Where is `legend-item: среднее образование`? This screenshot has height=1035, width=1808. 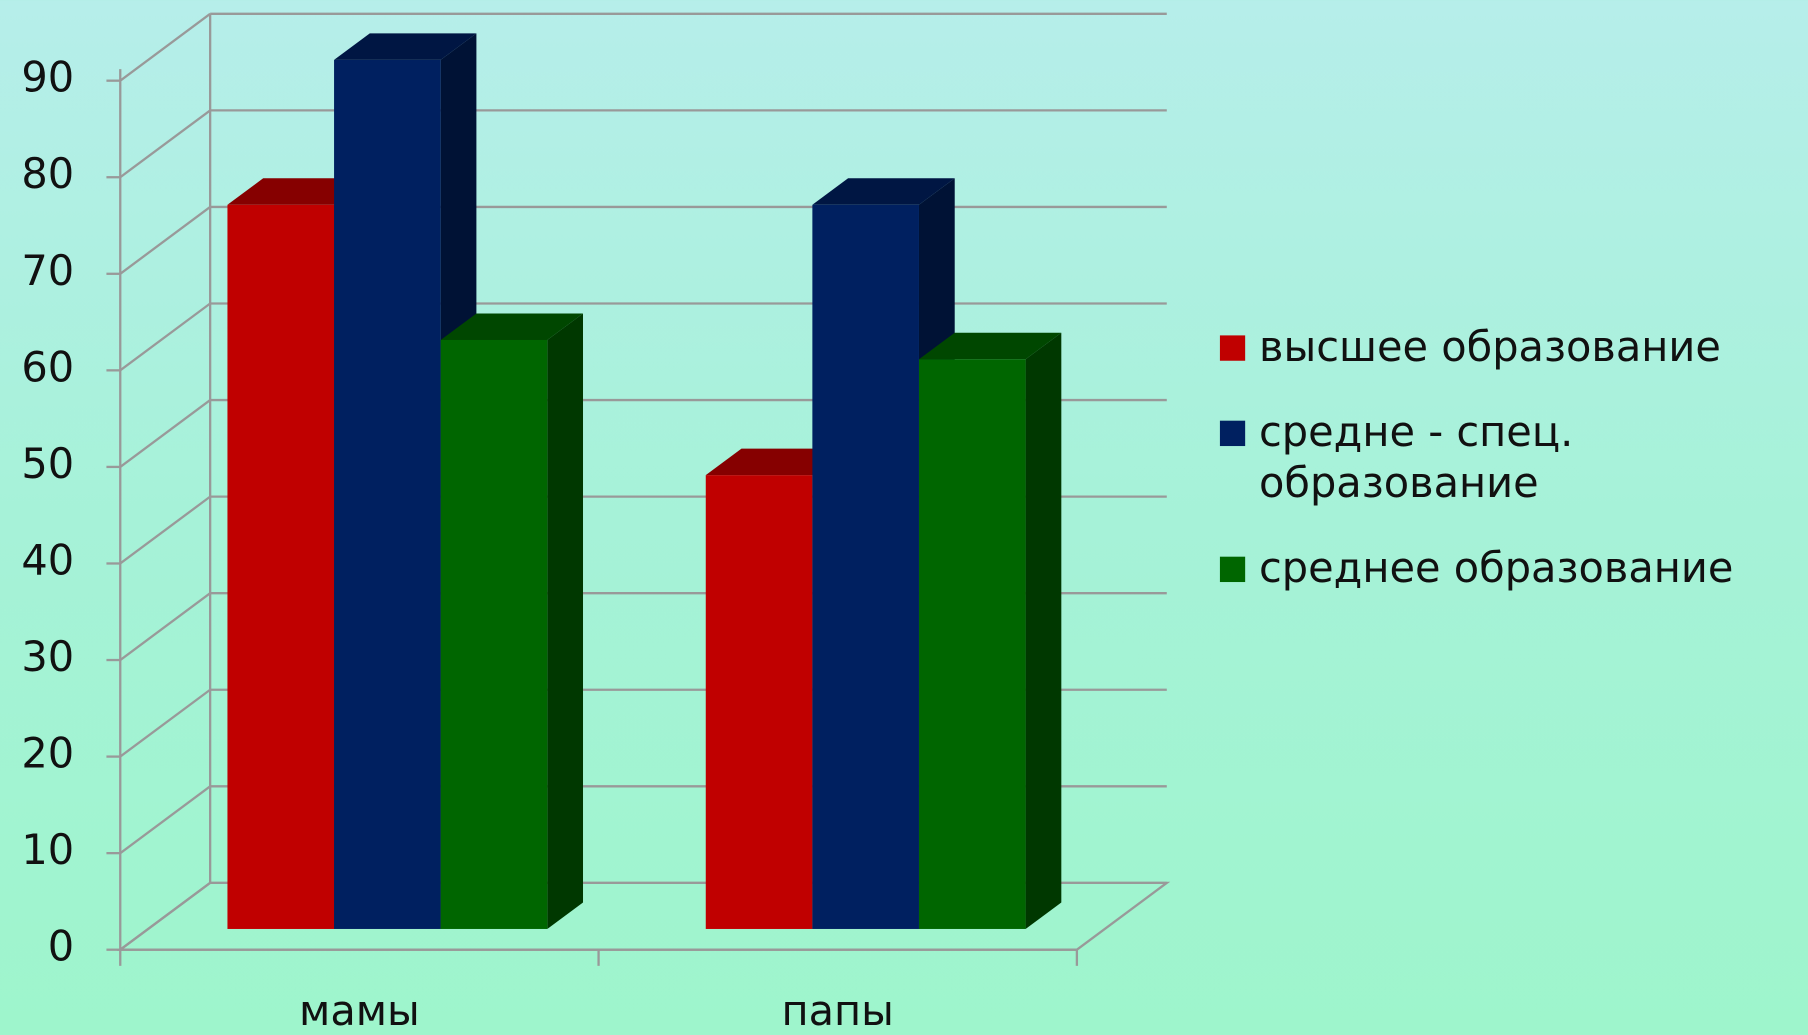 legend-item: среднее образование is located at coordinates (1490, 569).